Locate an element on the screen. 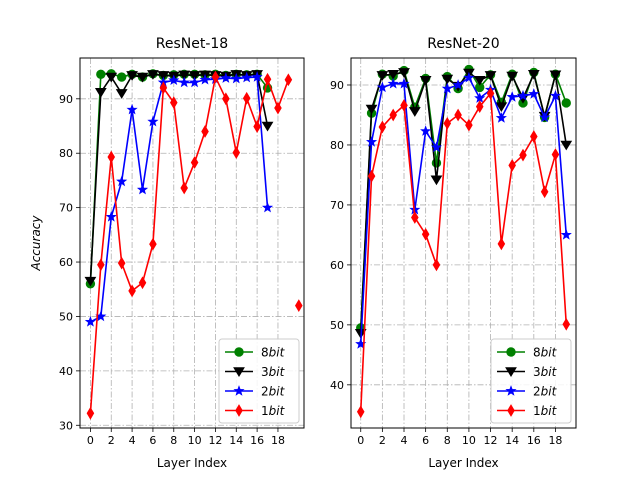 The height and width of the screenshot is (480, 640). legend-label: 3bit is located at coordinates (545, 372).